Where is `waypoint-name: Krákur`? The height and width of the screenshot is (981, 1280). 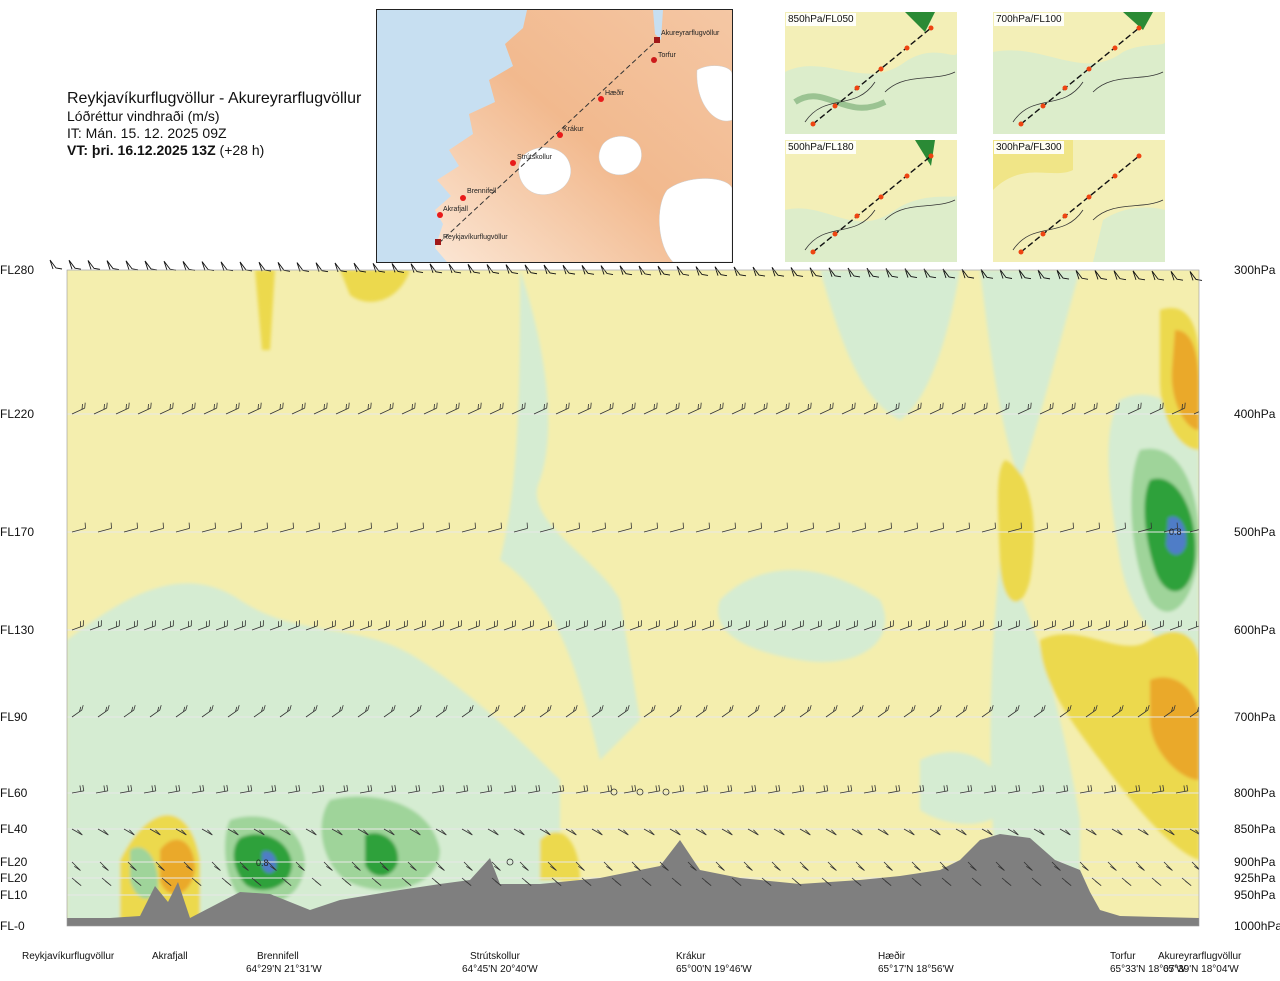
waypoint-name: Krákur is located at coordinates (691, 956).